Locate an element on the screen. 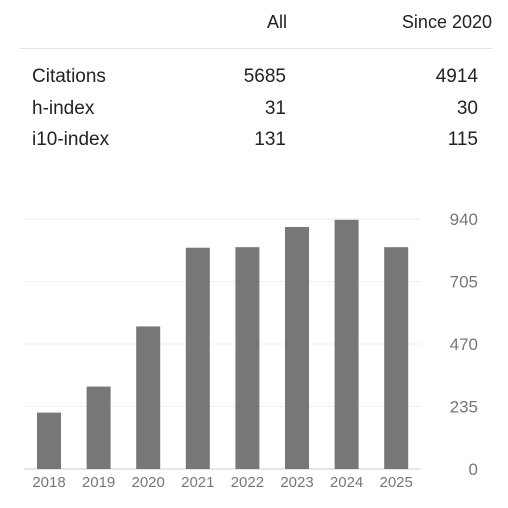  column-header-all: All is located at coordinates (276, 22).